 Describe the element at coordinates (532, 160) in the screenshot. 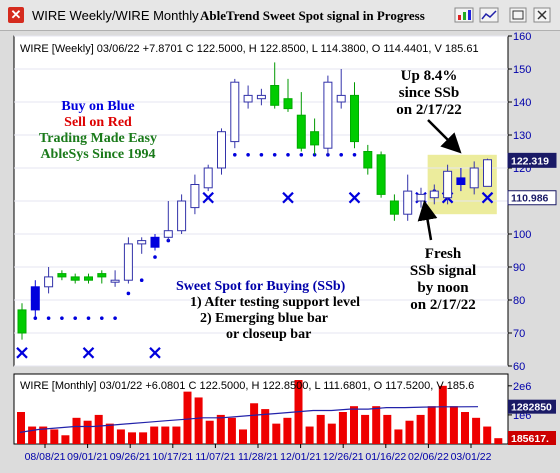

I see `price-label-box` at that location.